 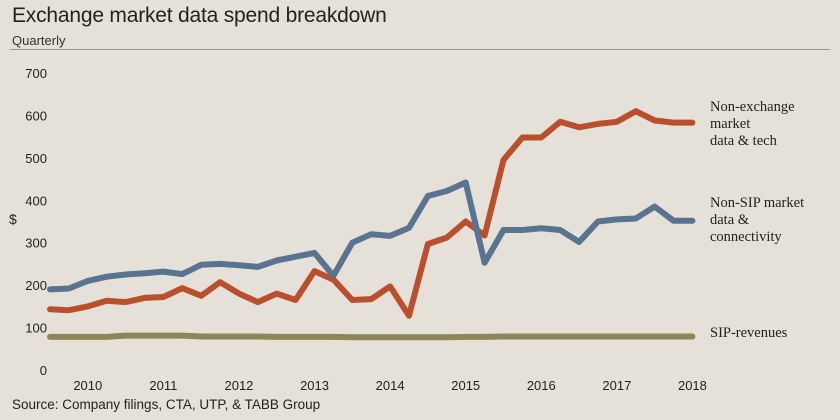 What do you see at coordinates (36, 200) in the screenshot?
I see `y-tick-label: 400` at bounding box center [36, 200].